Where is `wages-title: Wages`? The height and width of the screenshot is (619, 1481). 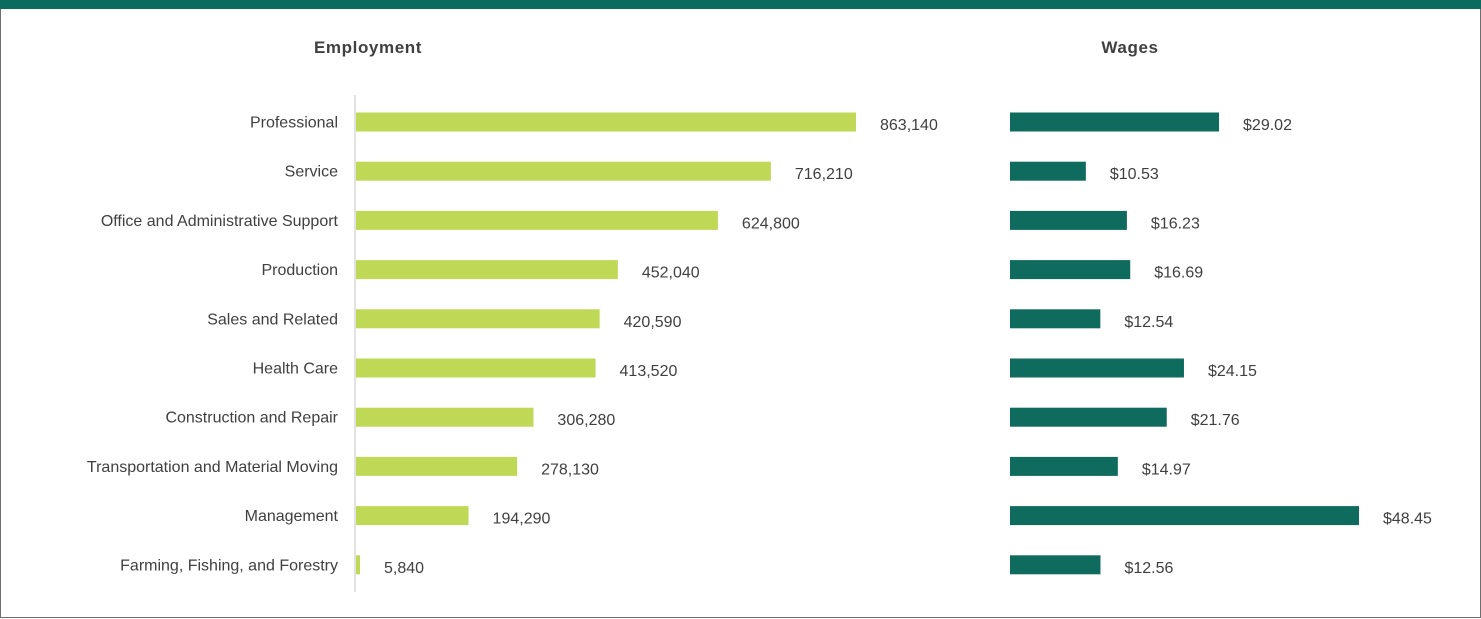 wages-title: Wages is located at coordinates (1130, 47).